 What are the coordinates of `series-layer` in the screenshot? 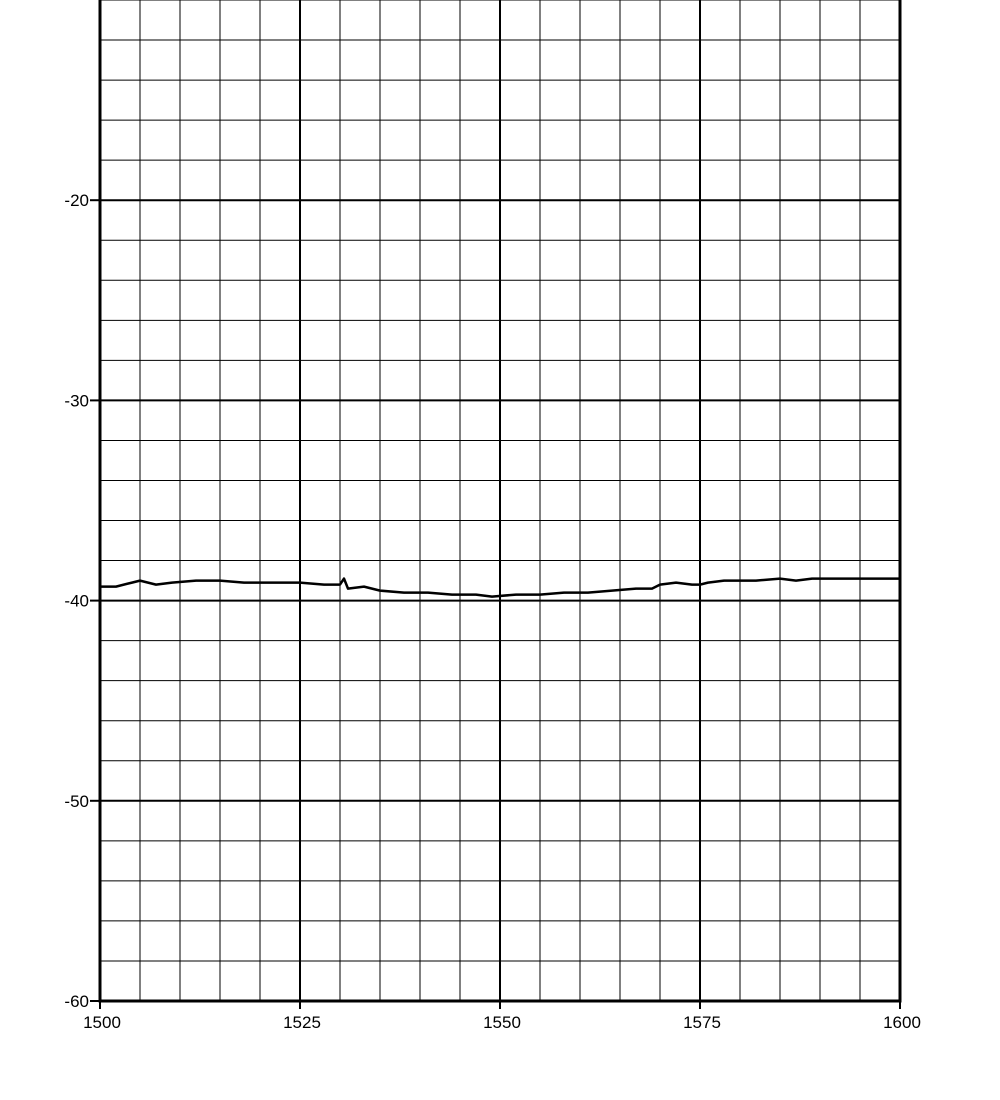 It's located at (500, 587).